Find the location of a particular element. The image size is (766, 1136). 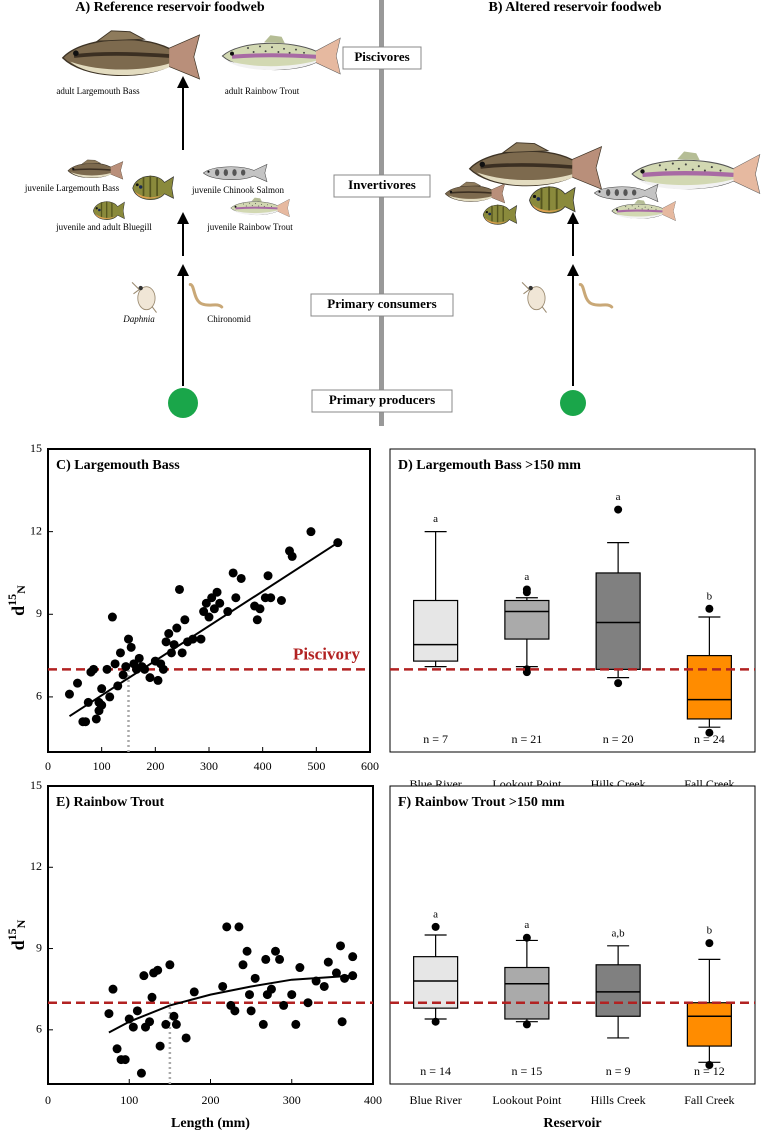

level-label: Piscivores is located at coordinates (381, 56).